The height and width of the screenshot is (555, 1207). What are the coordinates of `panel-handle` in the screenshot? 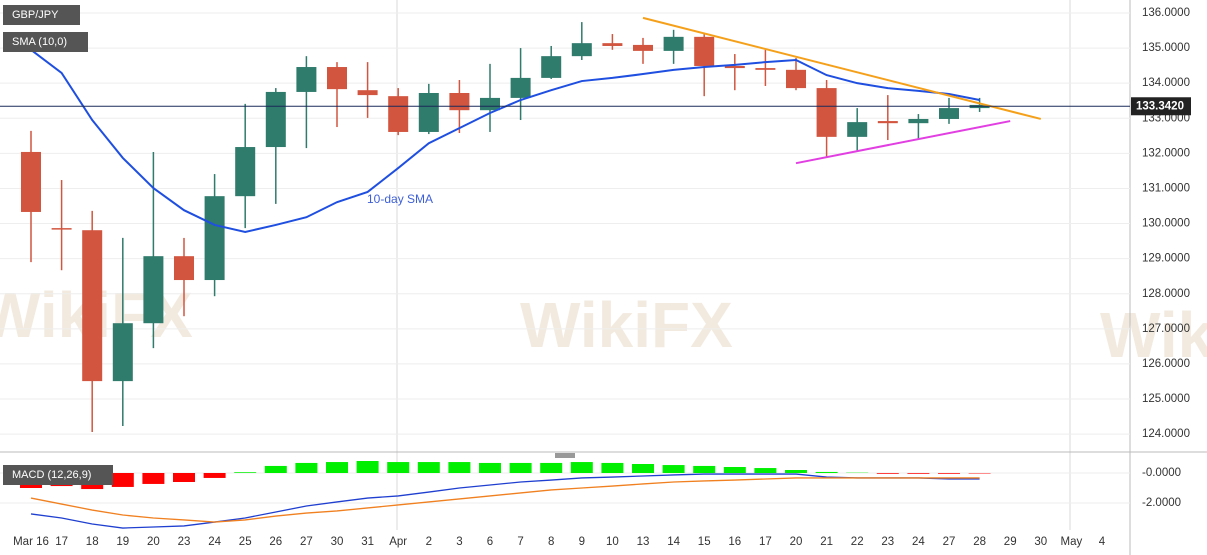 It's located at (565, 455).